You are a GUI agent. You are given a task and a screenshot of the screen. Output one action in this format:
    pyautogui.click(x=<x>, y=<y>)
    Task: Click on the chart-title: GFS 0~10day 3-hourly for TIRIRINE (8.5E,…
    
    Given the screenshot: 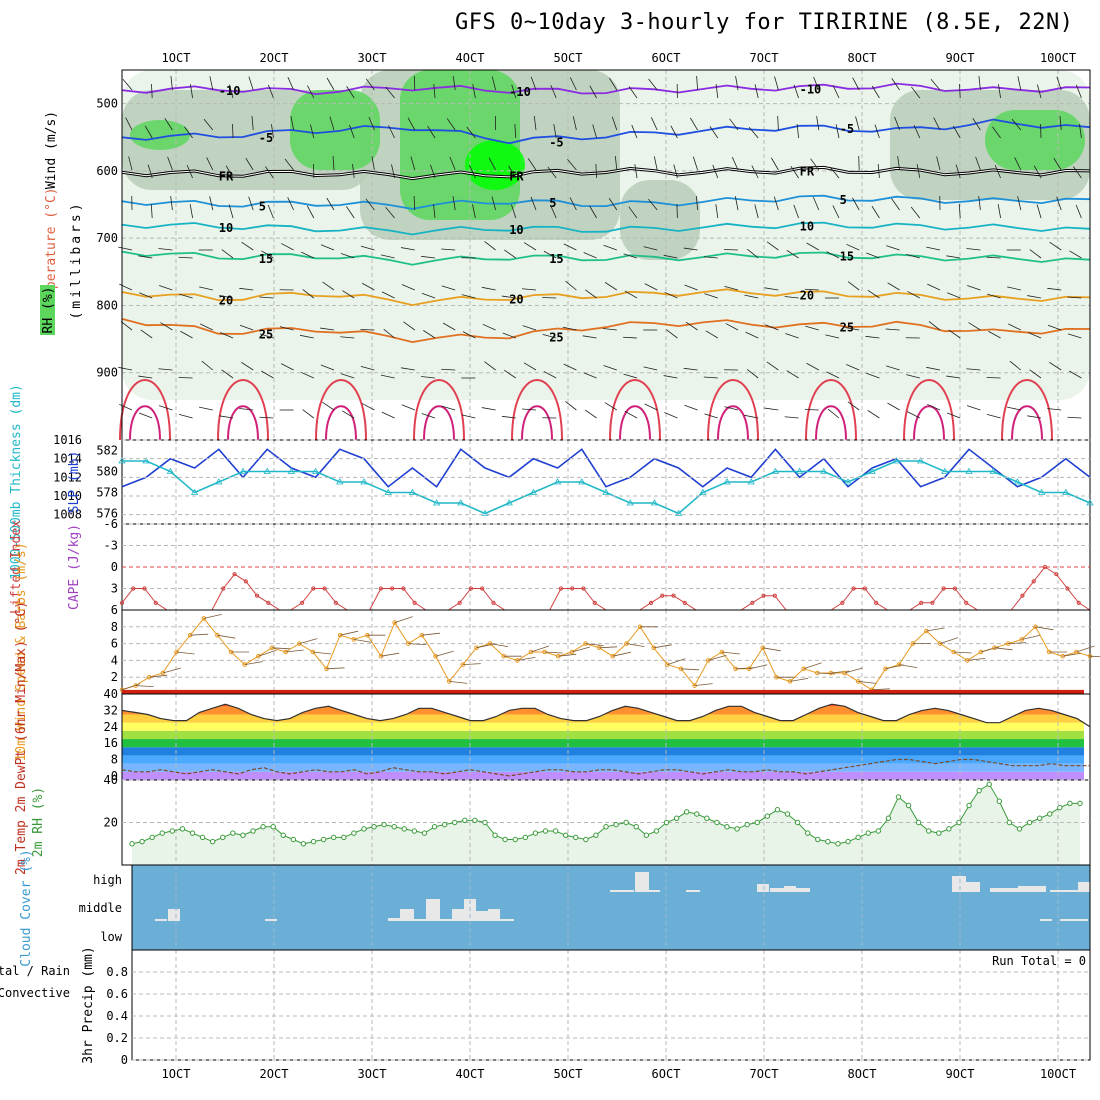 What is the action you would take?
    pyautogui.click(x=764, y=22)
    